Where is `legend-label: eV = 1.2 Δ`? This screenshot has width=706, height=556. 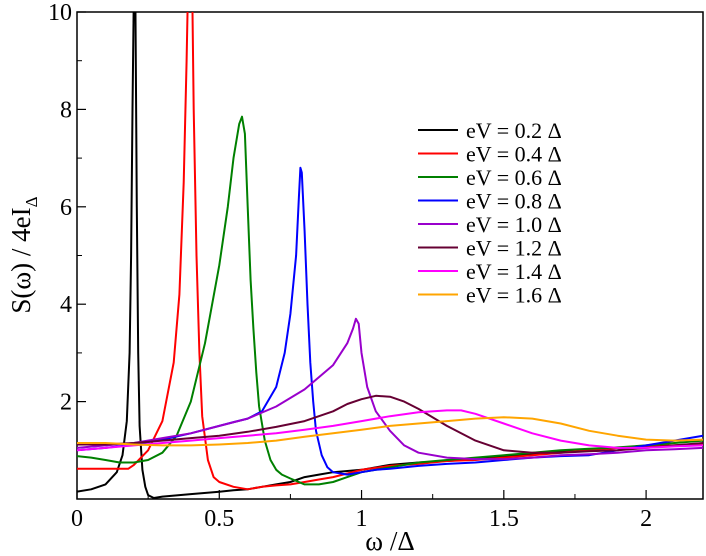
legend-label: eV = 1.2 Δ is located at coordinates (514, 248).